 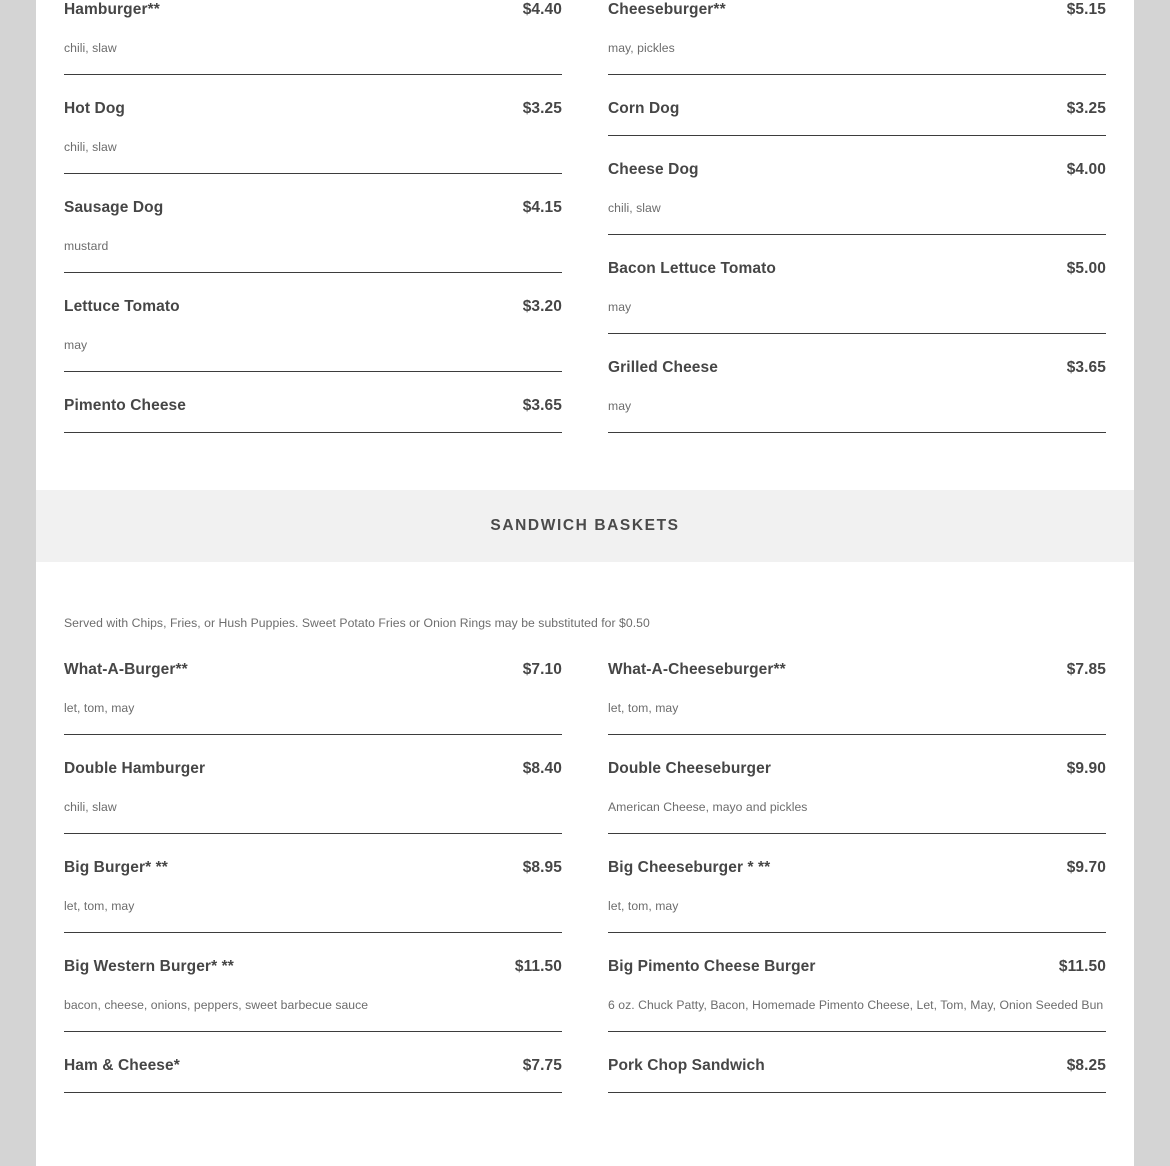 I want to click on menu-item-header: Bacon Lettuce Tomato $5.00, so click(x=857, y=268).